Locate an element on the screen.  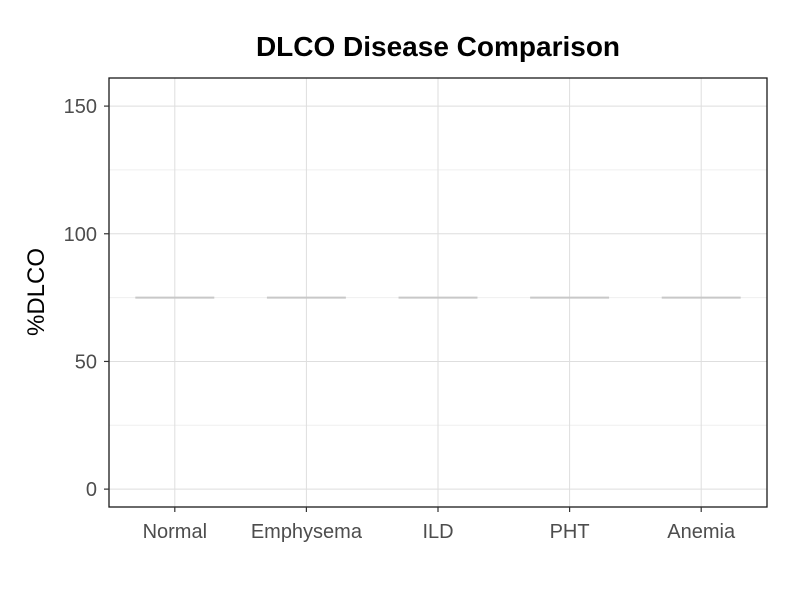
x-tick-label: PHT is located at coordinates (570, 532).